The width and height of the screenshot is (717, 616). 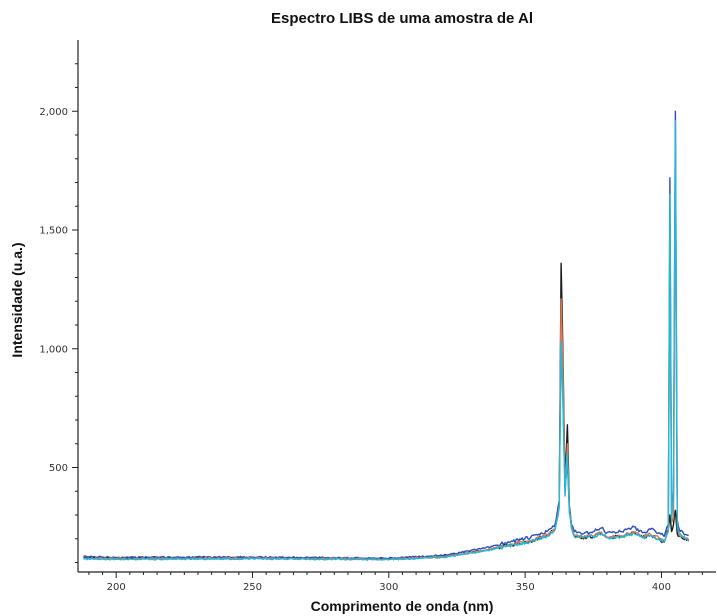 I want to click on y-tick-label: 500, so click(x=58, y=468).